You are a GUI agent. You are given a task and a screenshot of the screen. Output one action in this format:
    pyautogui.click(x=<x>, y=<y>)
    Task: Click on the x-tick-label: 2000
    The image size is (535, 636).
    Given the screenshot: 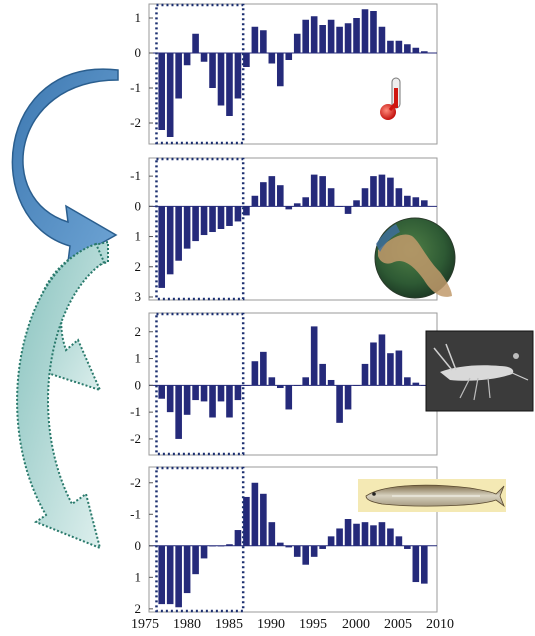 What is the action you would take?
    pyautogui.click(x=356, y=624)
    